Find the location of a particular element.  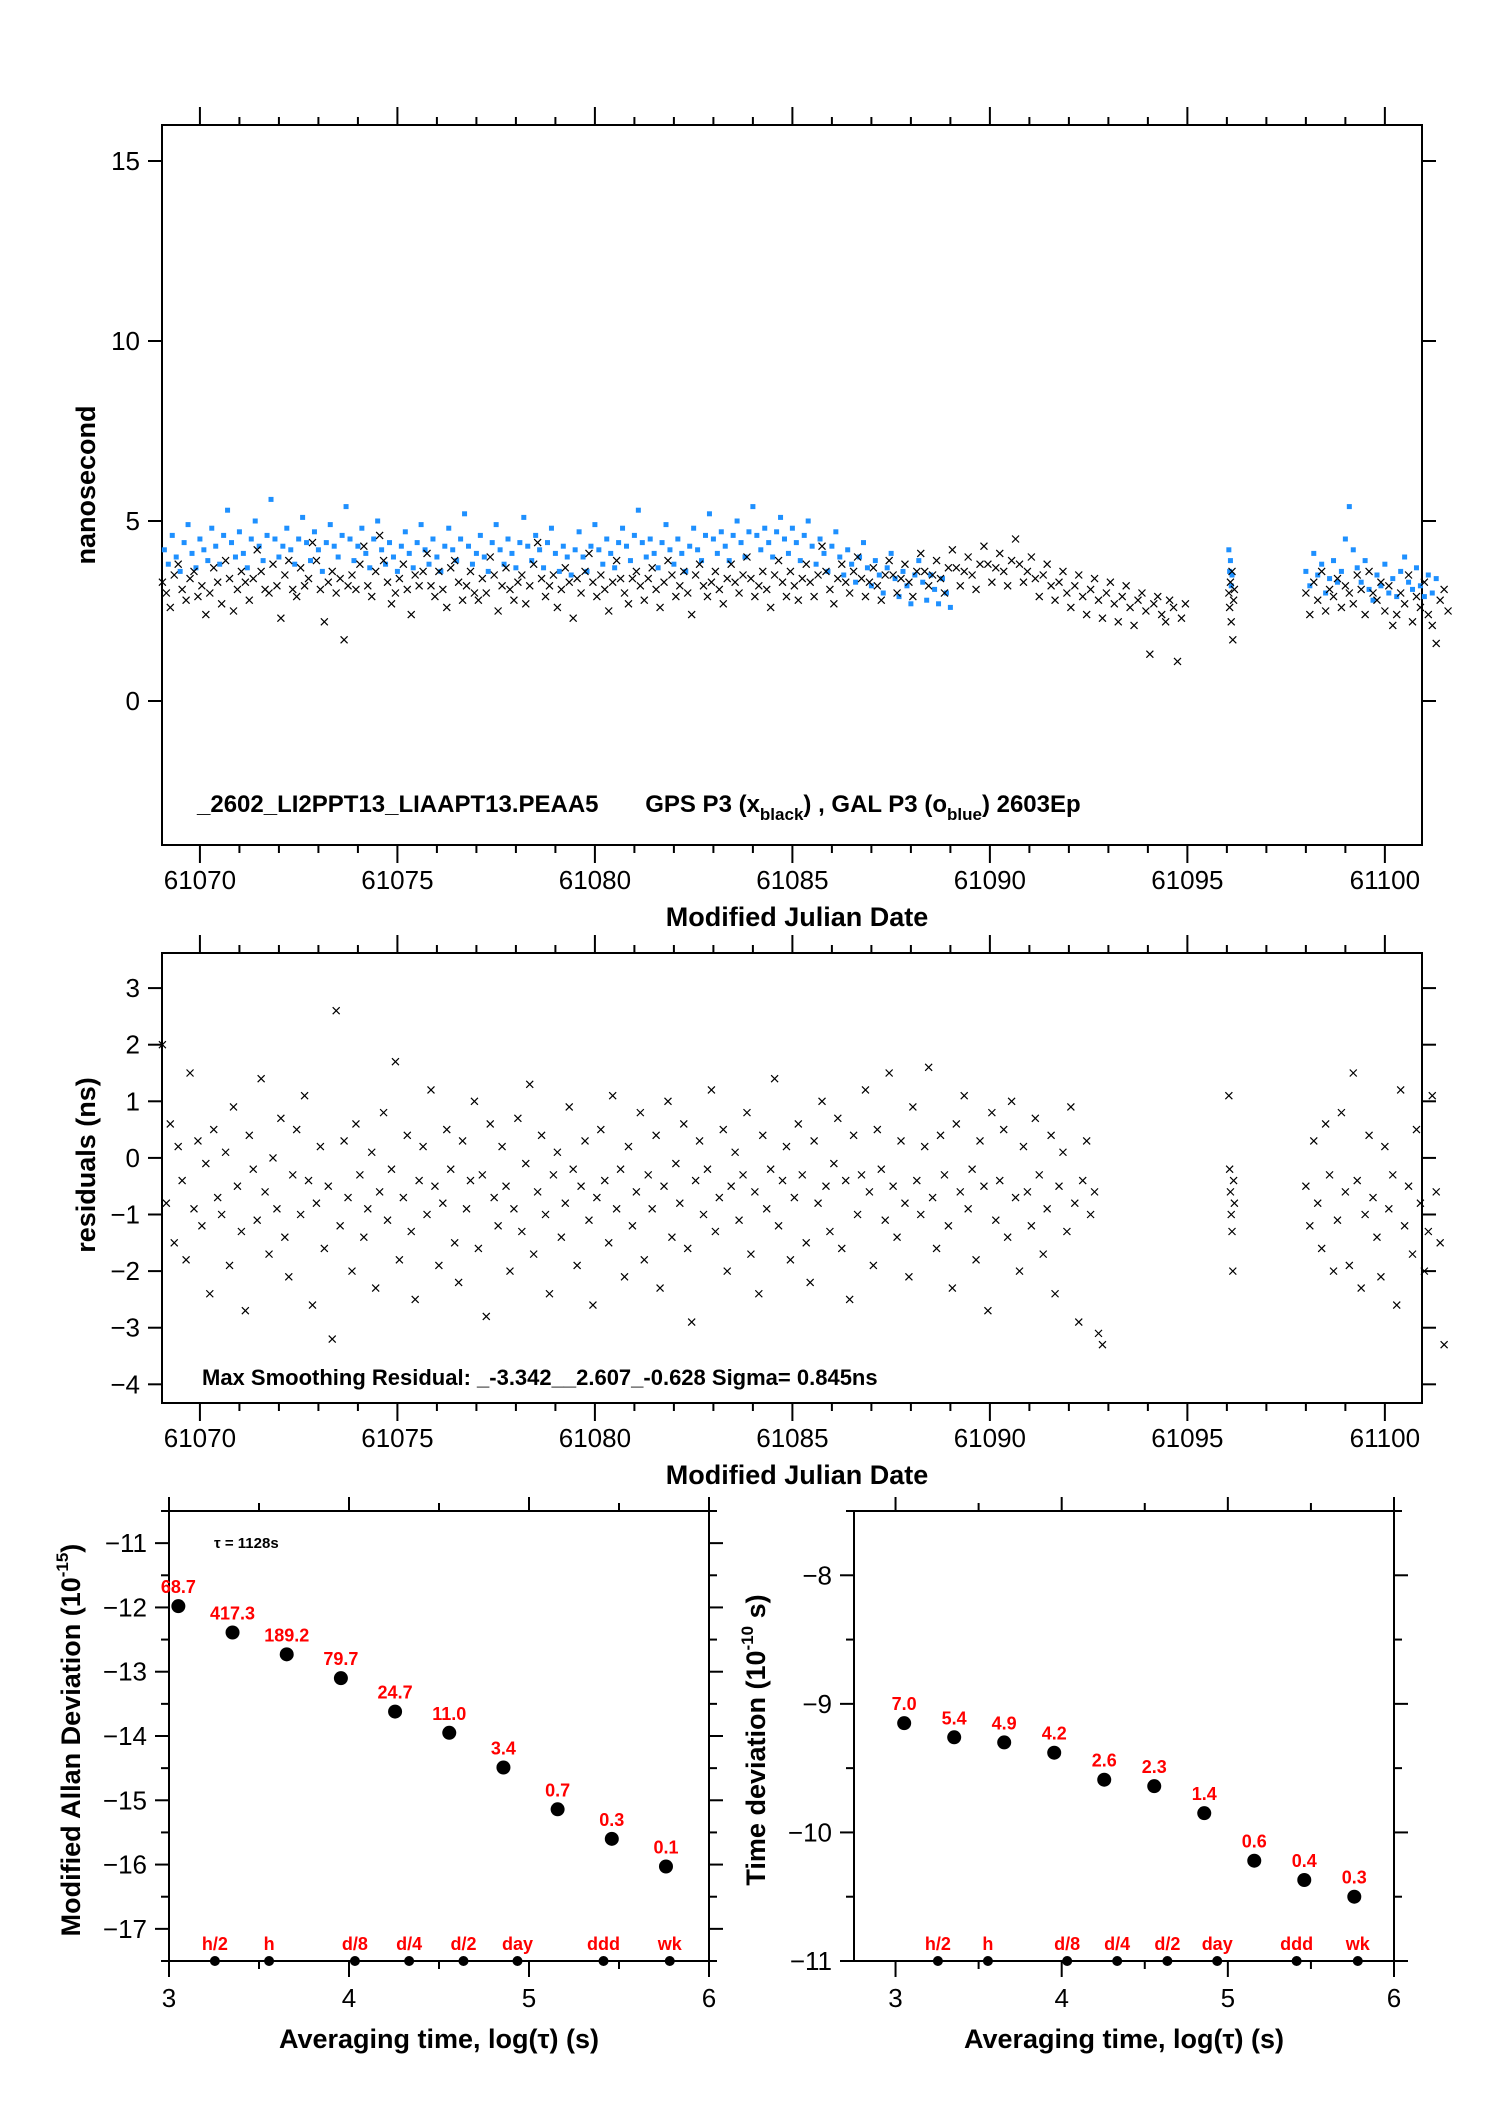

y-tick-label: 1 is located at coordinates (133, 1101).